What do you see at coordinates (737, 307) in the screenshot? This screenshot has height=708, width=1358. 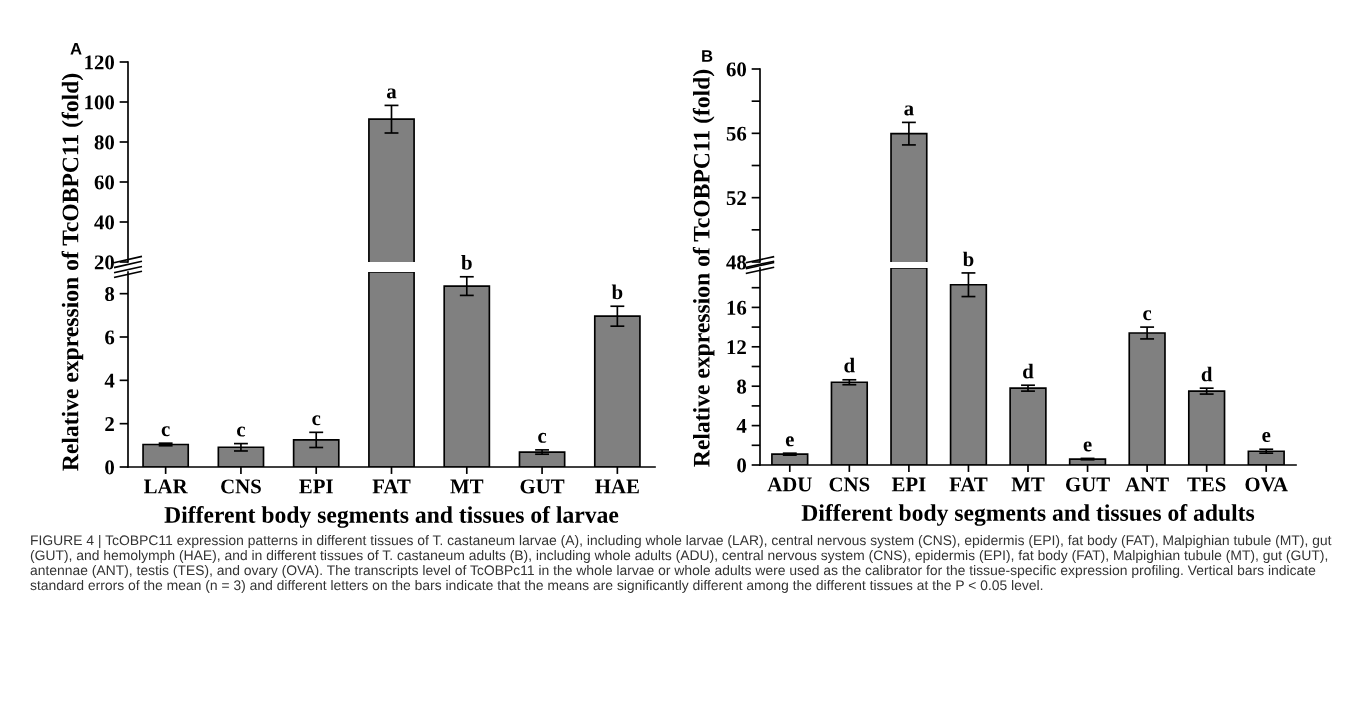 I see `y-tick-label: 16` at bounding box center [737, 307].